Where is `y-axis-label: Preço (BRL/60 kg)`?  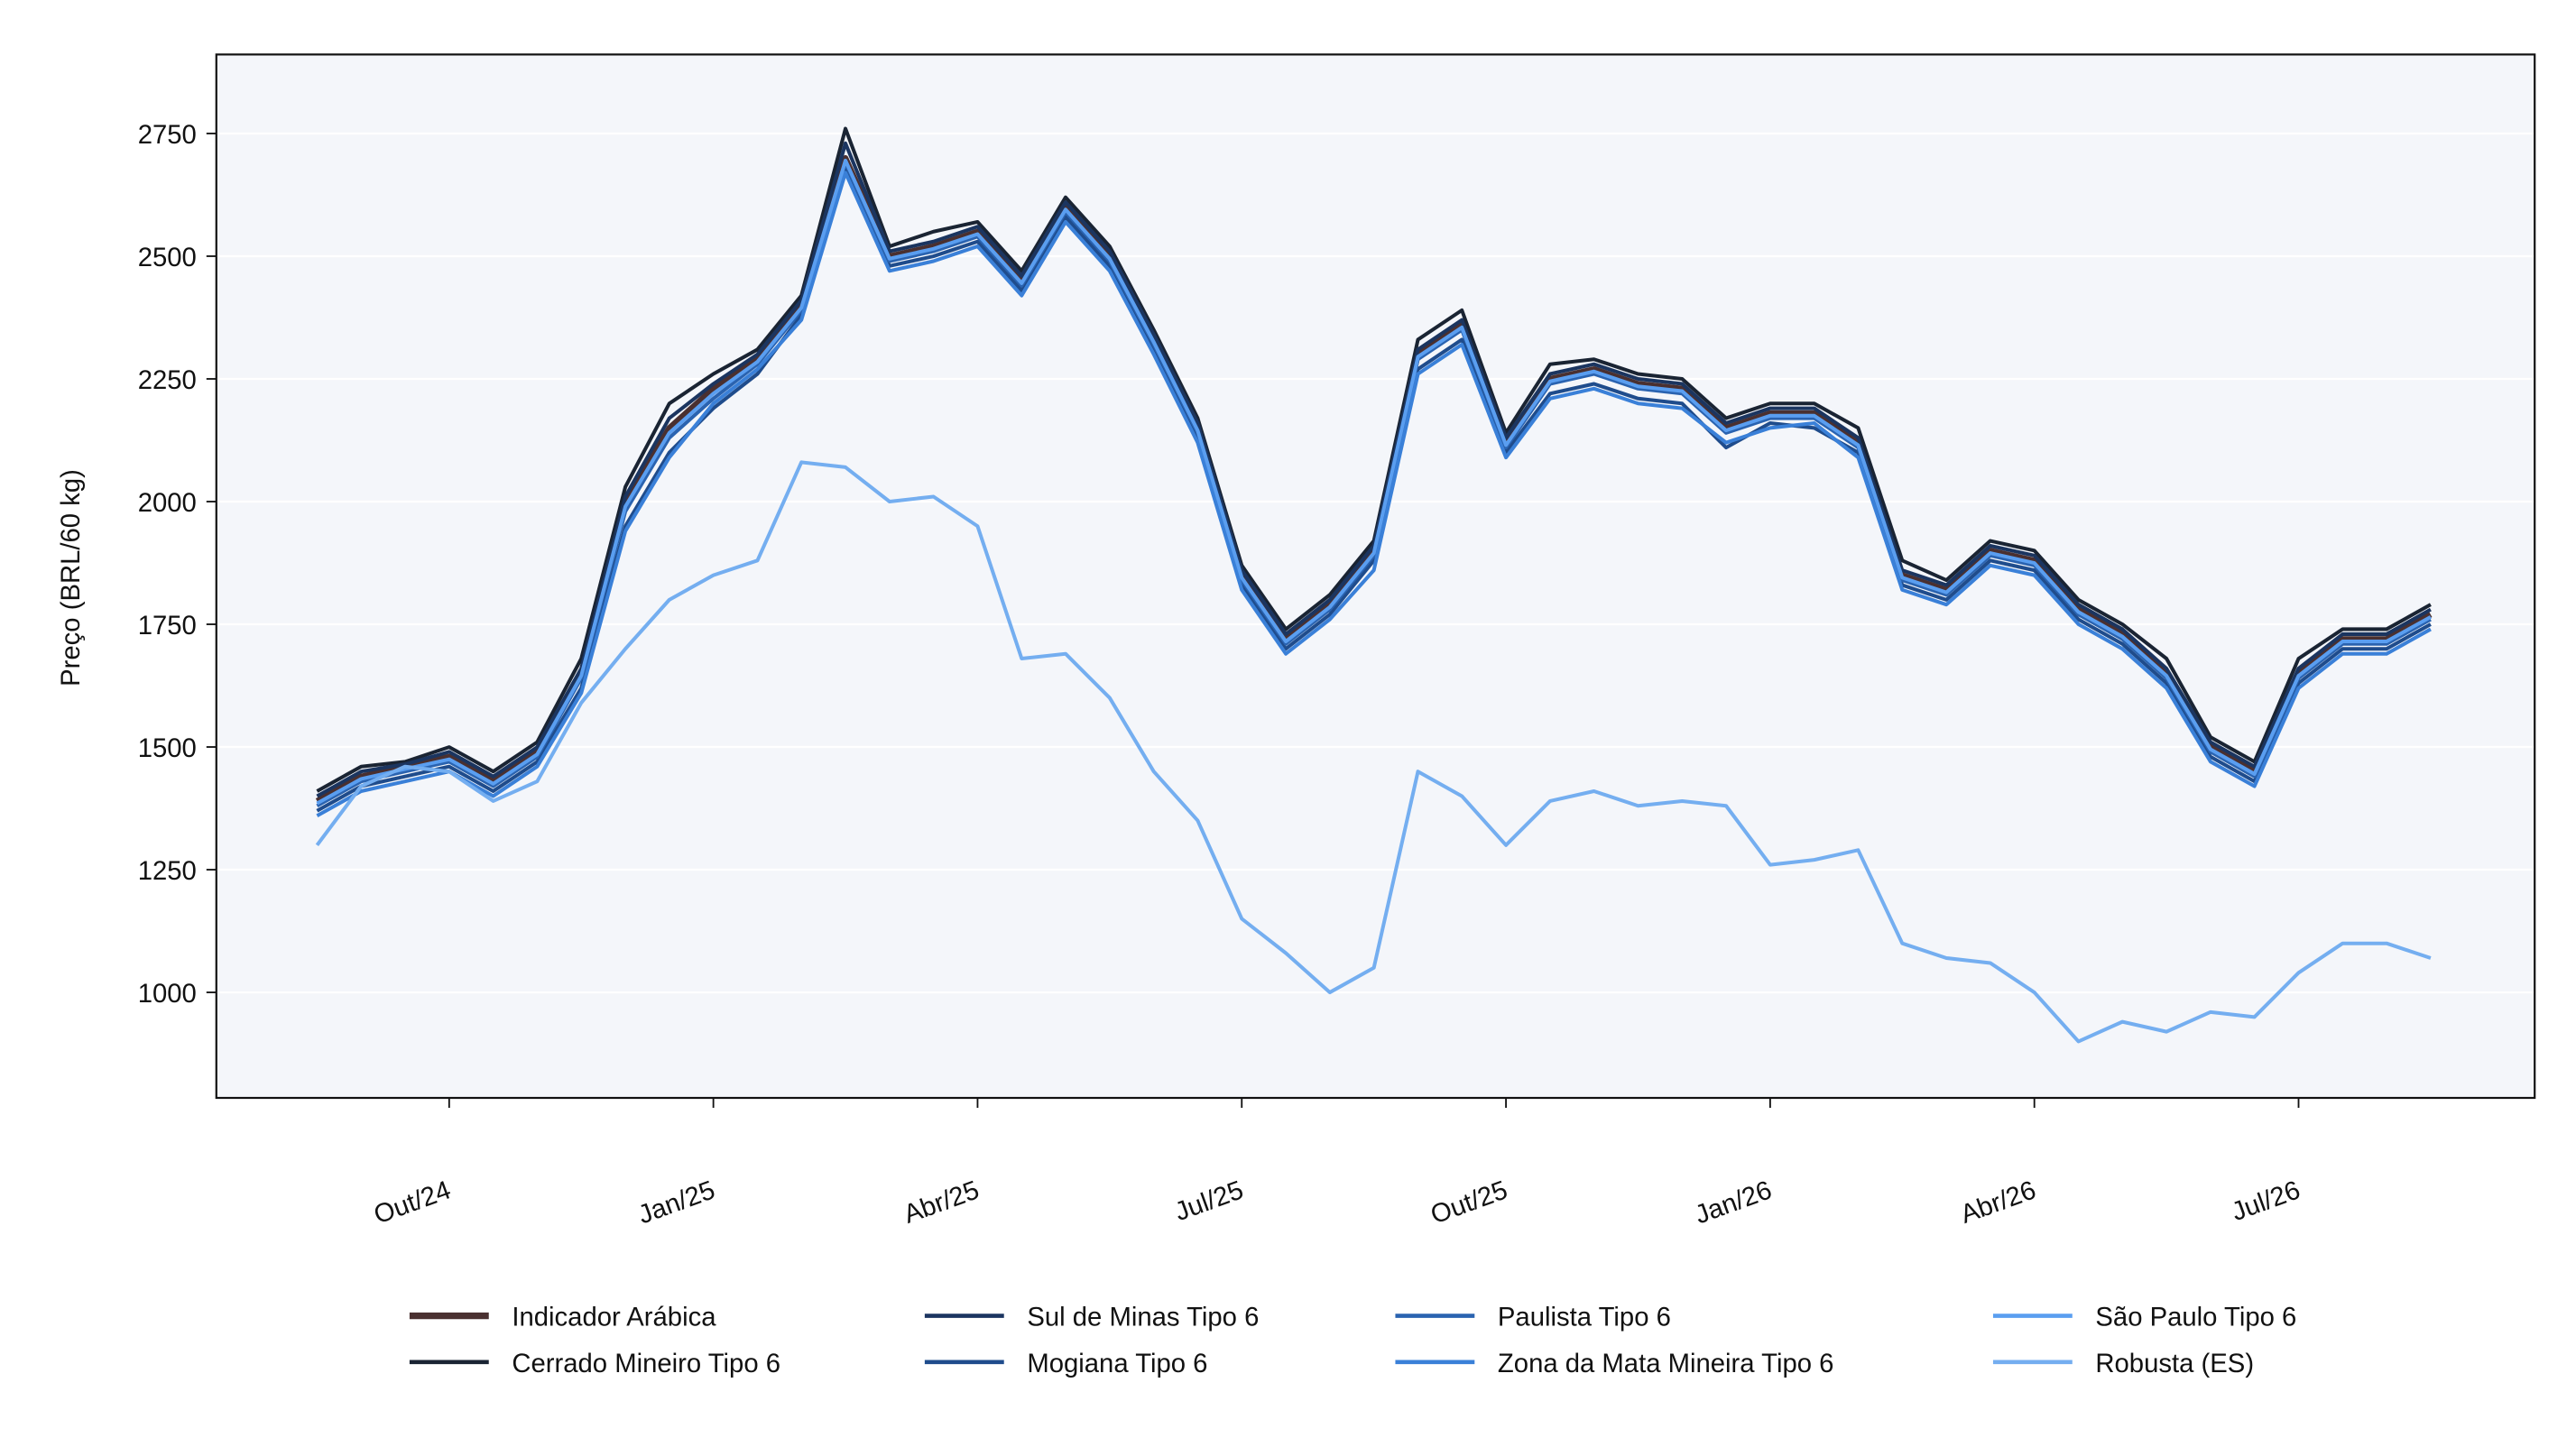 y-axis-label: Preço (BRL/60 kg) is located at coordinates (71, 578).